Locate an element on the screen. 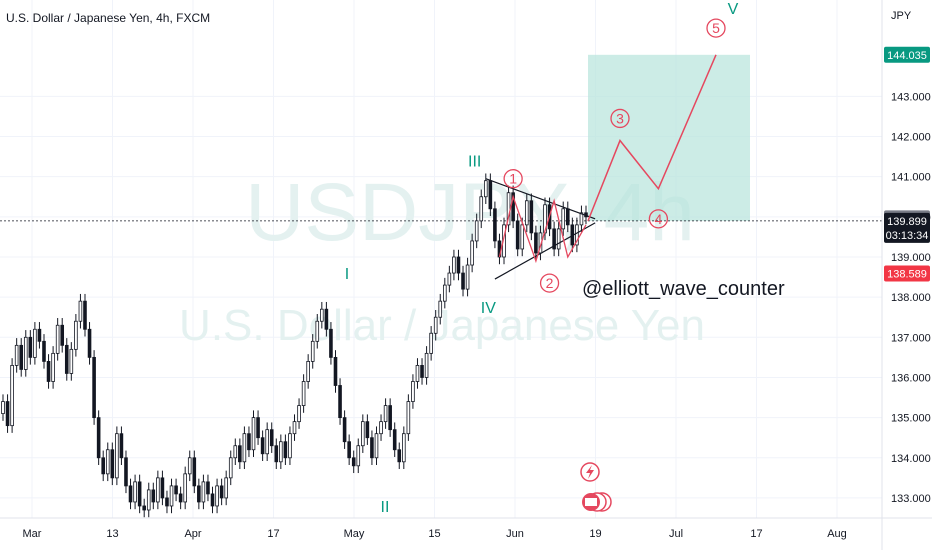 This screenshot has height=550, width=932. triangle-wave-label: 1 is located at coordinates (513, 179).